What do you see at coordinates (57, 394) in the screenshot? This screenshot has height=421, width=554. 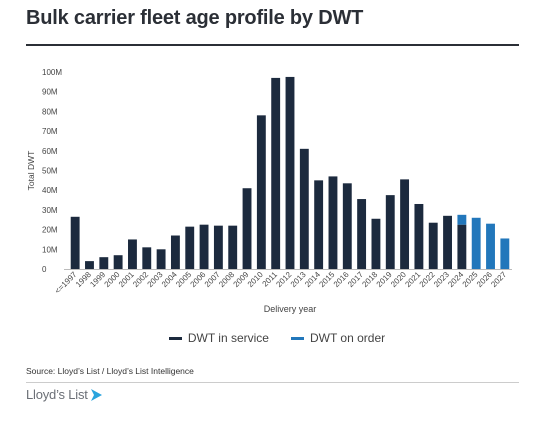 I see `logo-text: Lloyd’s List` at bounding box center [57, 394].